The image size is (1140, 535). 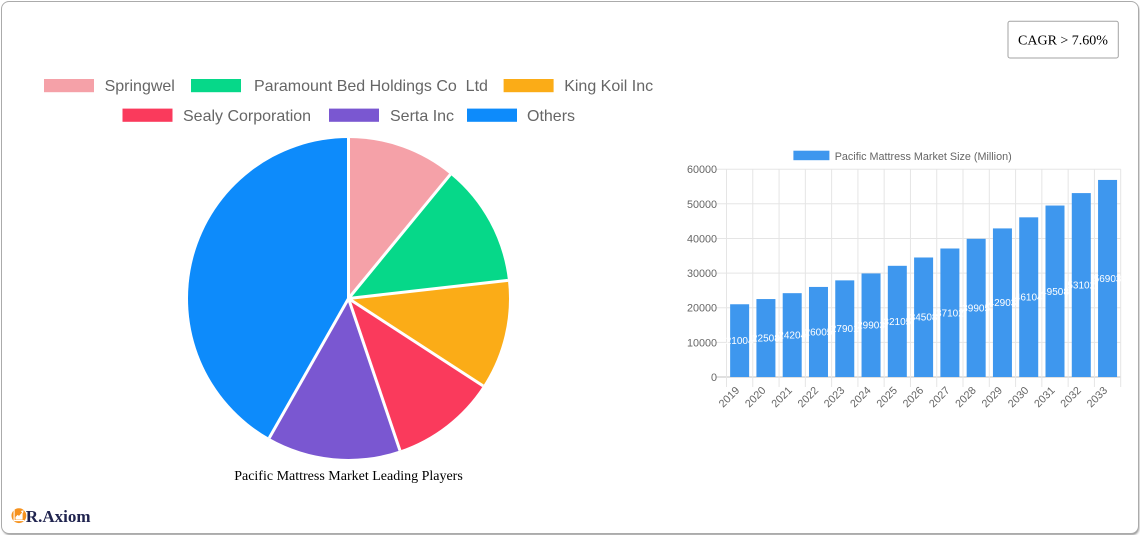 What do you see at coordinates (702, 240) in the screenshot?
I see `svg-text: 40000` at bounding box center [702, 240].